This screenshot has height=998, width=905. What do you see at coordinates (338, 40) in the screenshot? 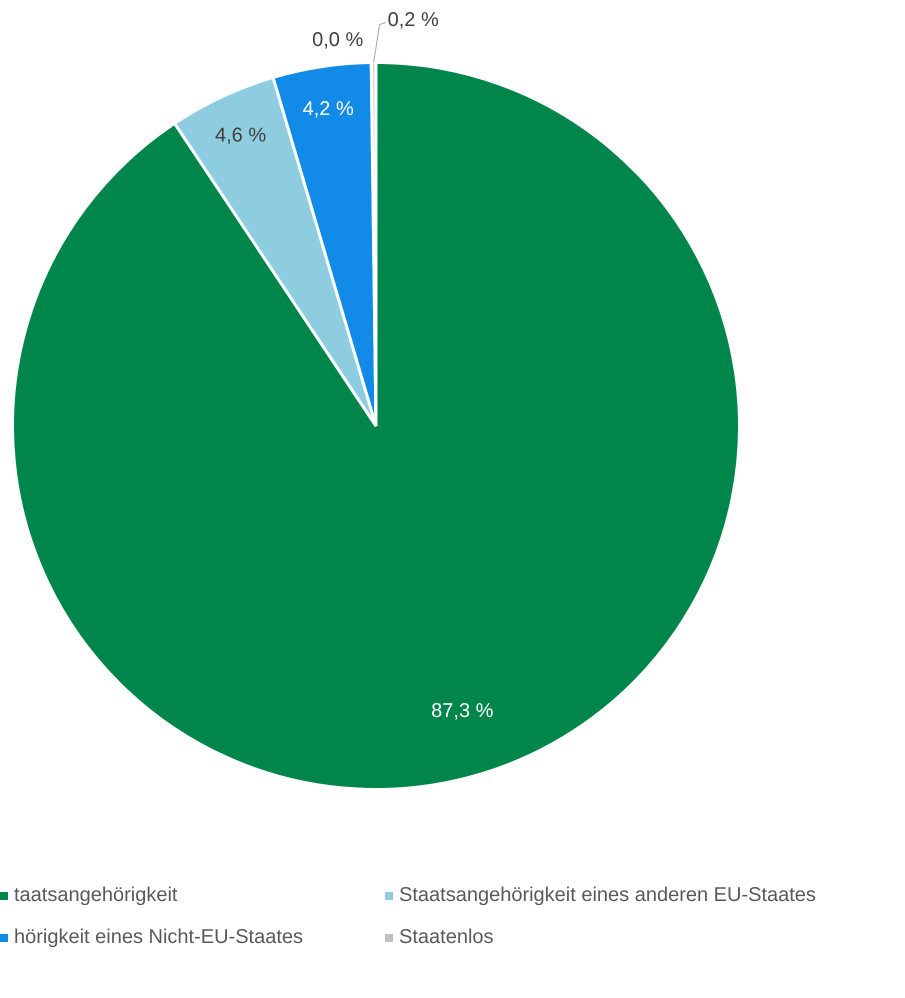
I see `text: 0,0 %` at bounding box center [338, 40].